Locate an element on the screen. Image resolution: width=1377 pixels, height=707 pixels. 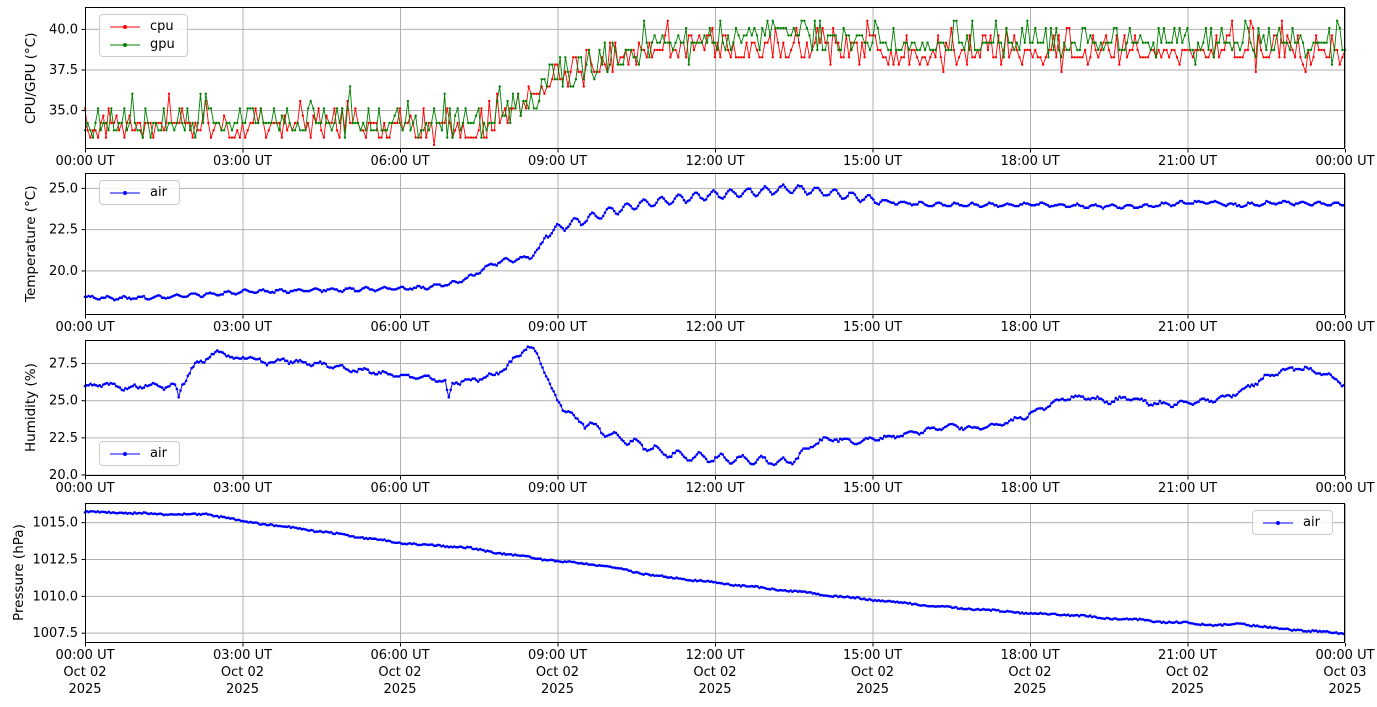
y-tick-label: 1012.5 is located at coordinates (56, 560).